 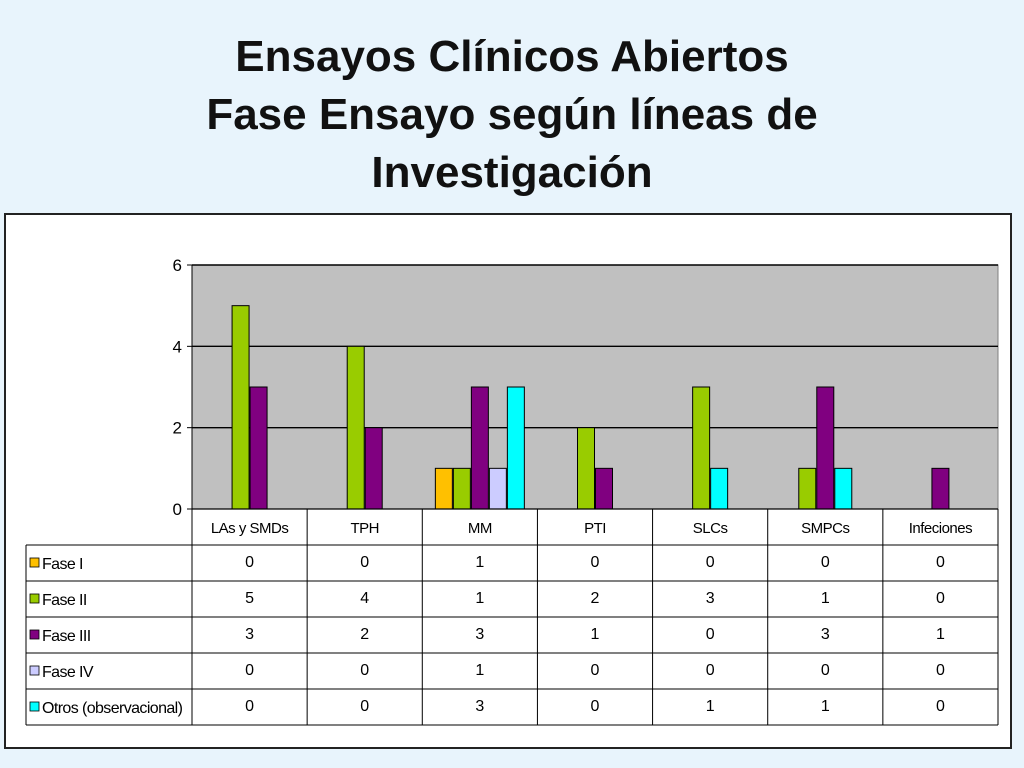 I want to click on title-line-1: Ensayos Clínicos Abiertos, so click(x=512, y=56).